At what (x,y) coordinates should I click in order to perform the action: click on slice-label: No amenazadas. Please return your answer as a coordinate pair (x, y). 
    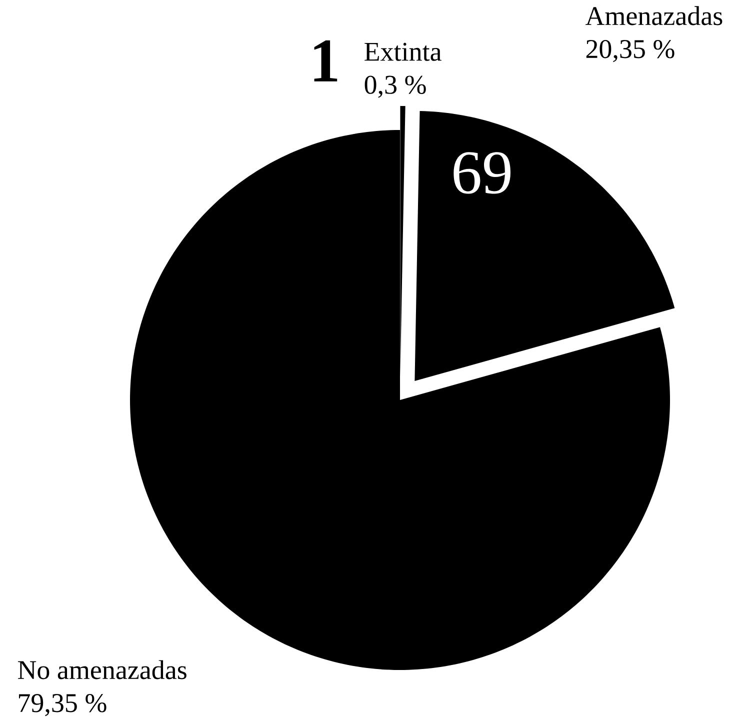
    Looking at the image, I should click on (102, 670).